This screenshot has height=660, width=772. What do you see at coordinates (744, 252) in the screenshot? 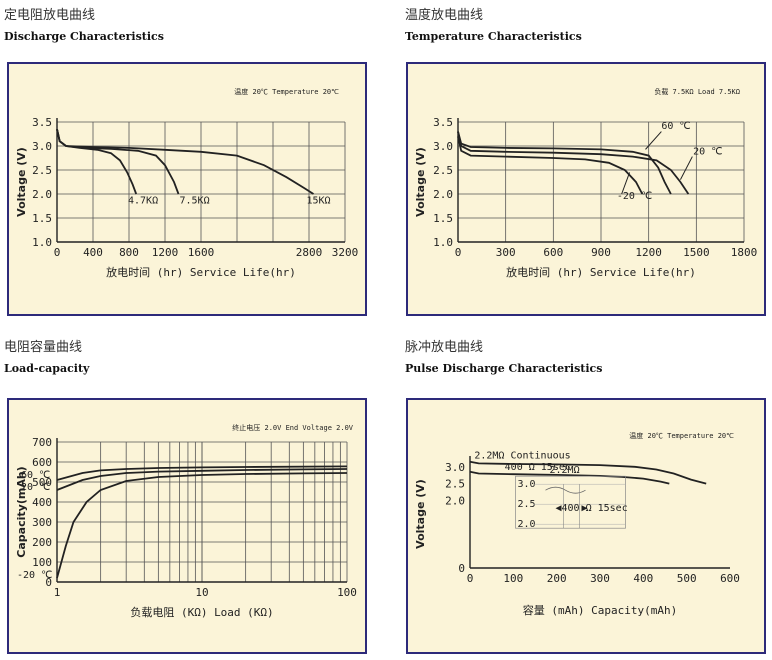
I see `x-tick-label: 1800` at bounding box center [744, 252].